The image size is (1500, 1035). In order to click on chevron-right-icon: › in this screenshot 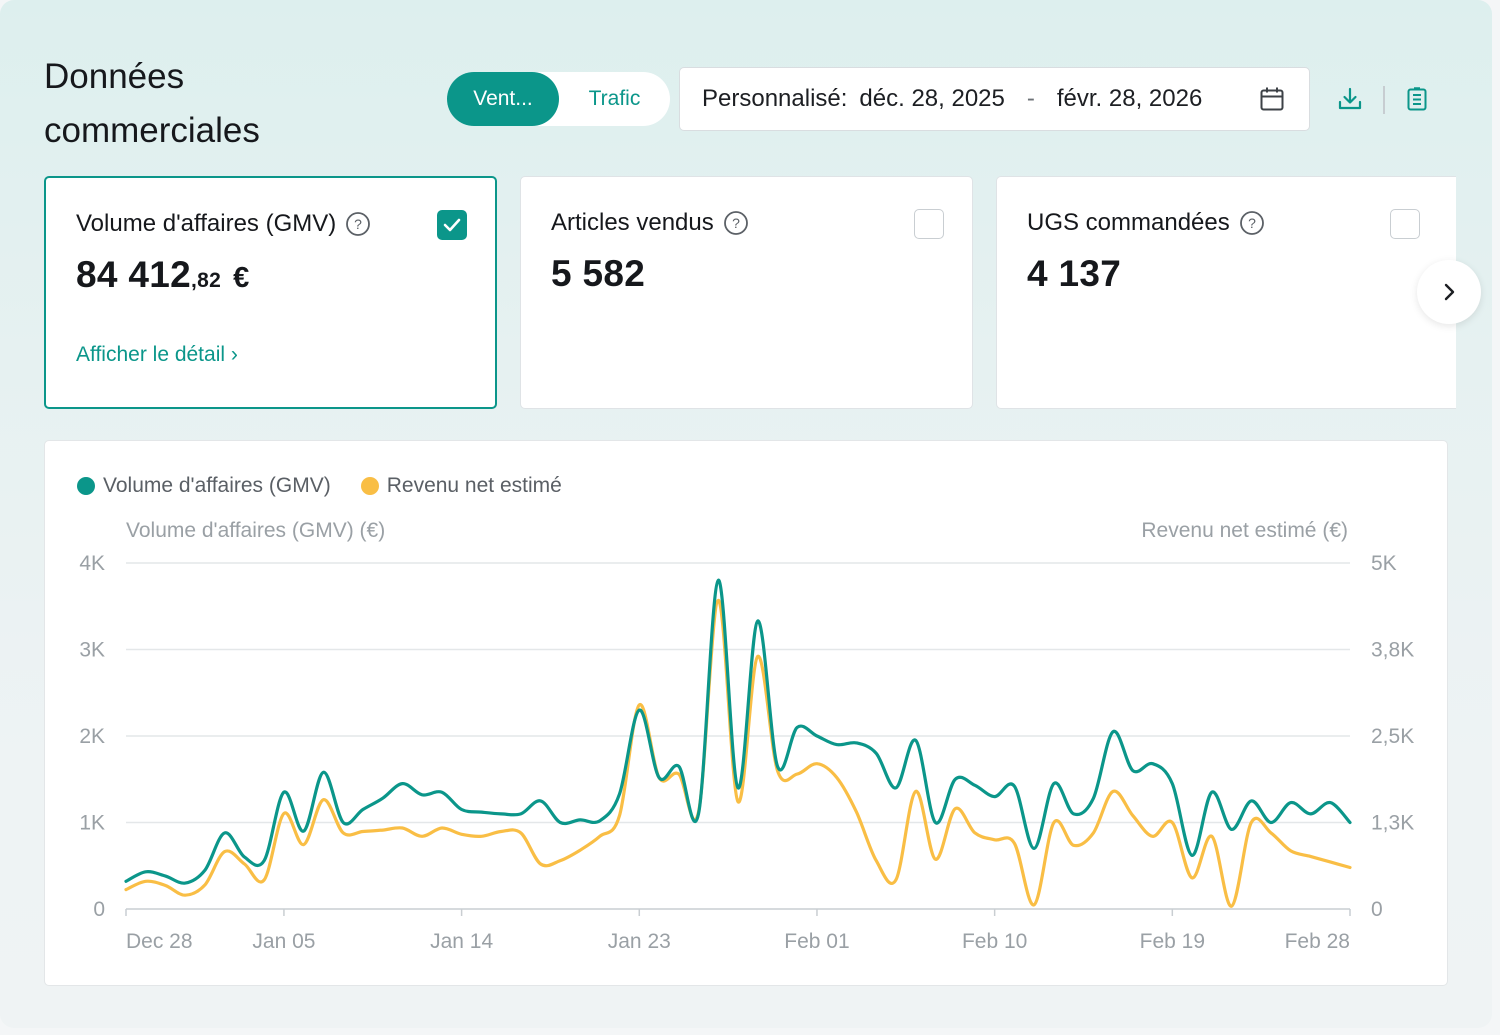, I will do `click(234, 354)`.